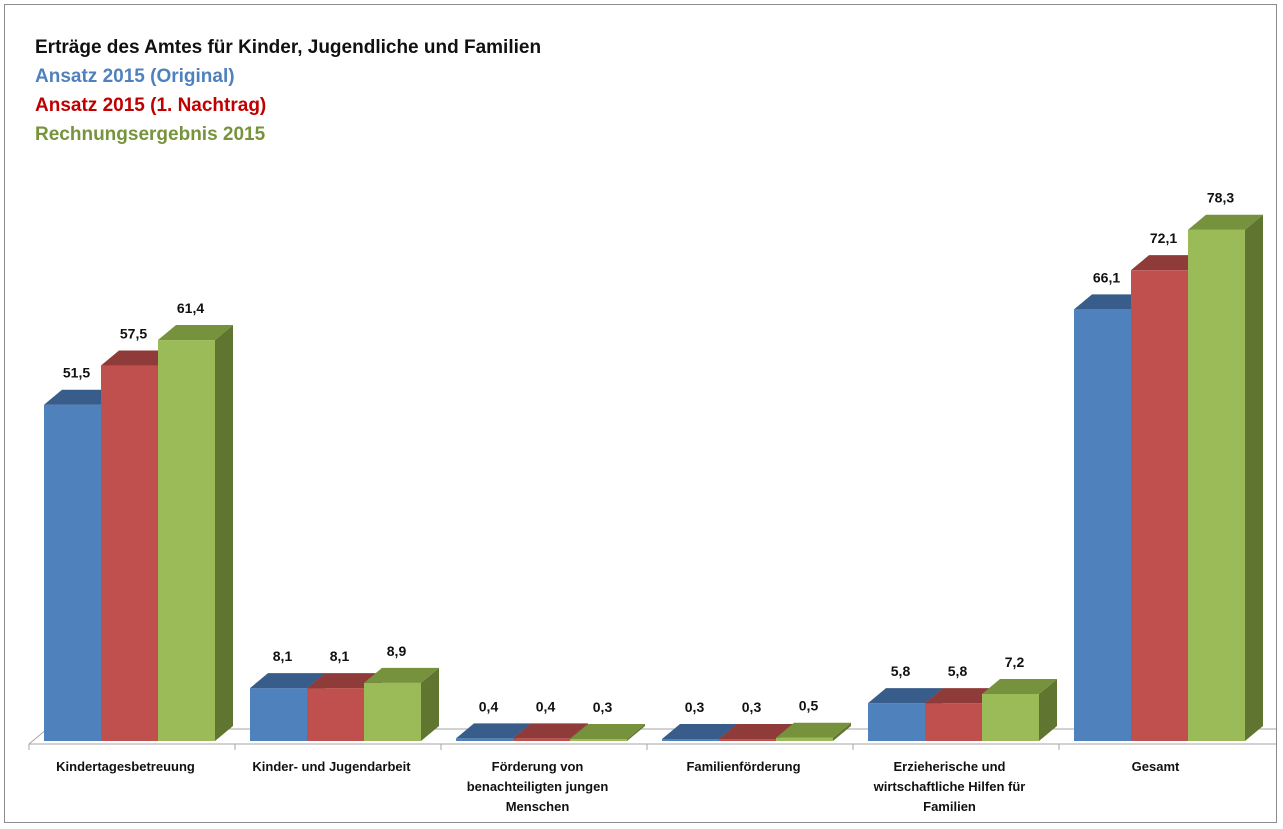 The image size is (1283, 829). What do you see at coordinates (397, 651) in the screenshot?
I see `data-label: 8,9` at bounding box center [397, 651].